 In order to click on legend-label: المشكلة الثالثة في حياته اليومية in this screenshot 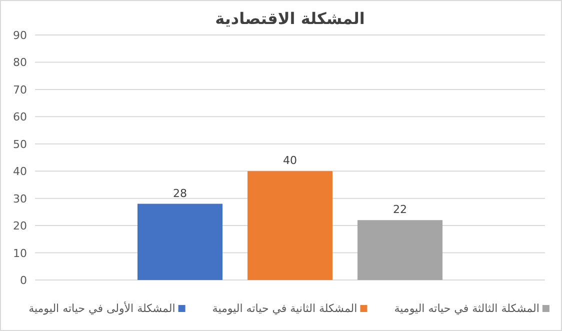, I will do `click(467, 308)`.